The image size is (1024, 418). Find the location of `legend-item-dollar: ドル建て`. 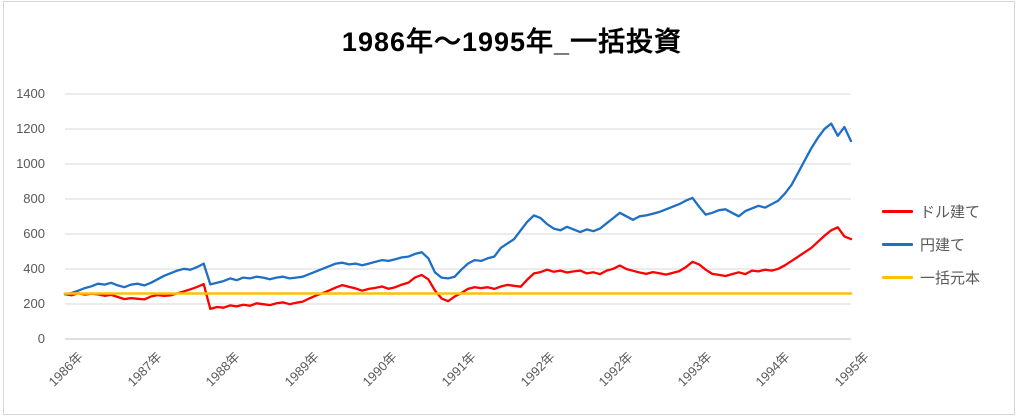

legend-item-dollar: ドル建て is located at coordinates (931, 211).